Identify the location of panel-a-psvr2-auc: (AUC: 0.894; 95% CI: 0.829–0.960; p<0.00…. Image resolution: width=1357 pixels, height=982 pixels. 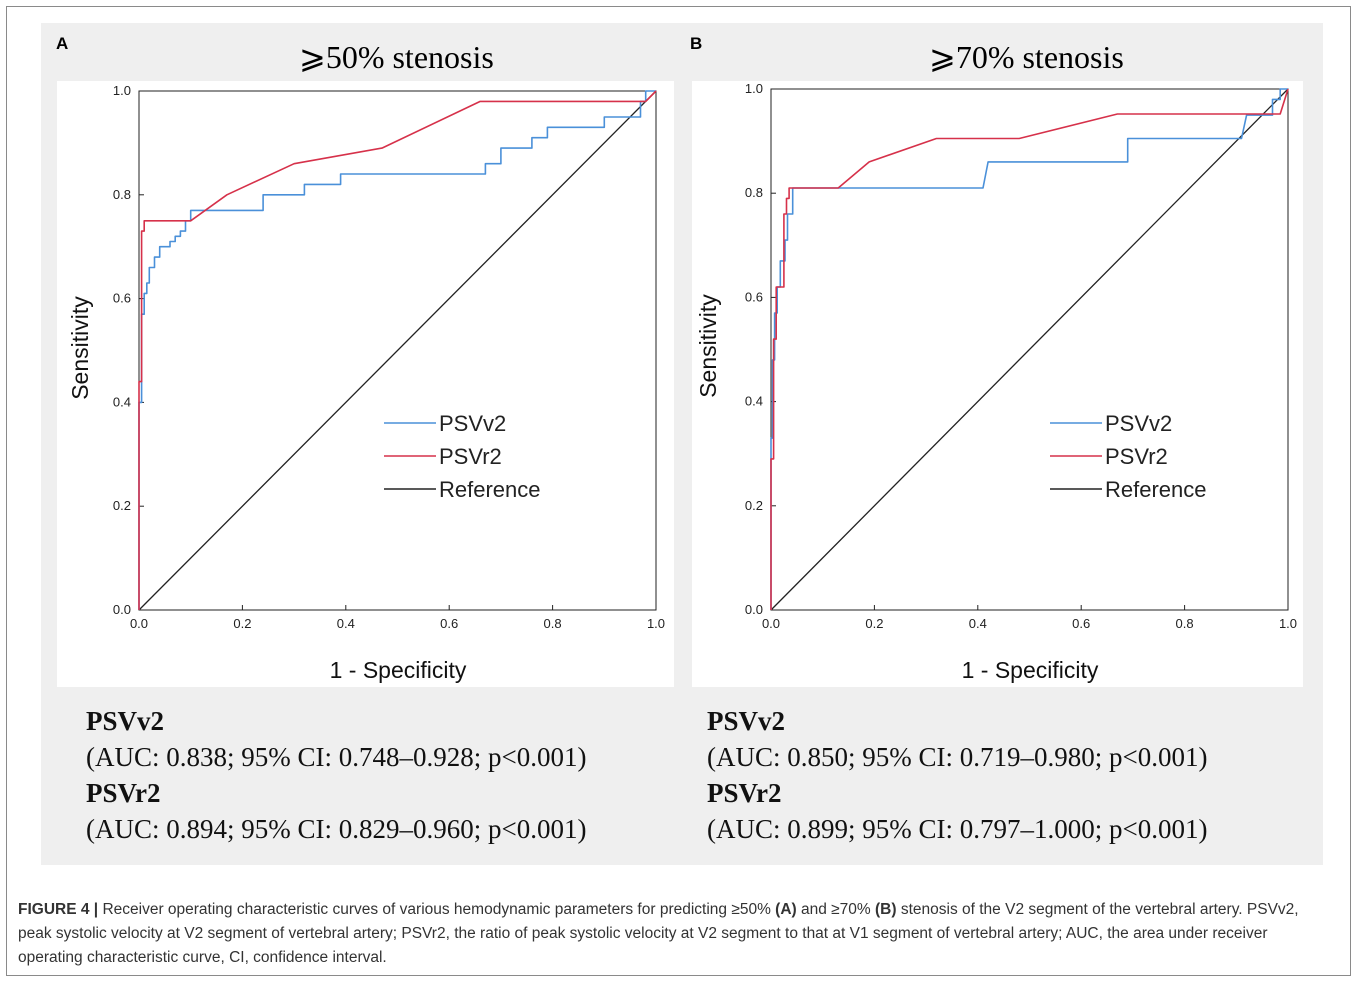
(336, 829).